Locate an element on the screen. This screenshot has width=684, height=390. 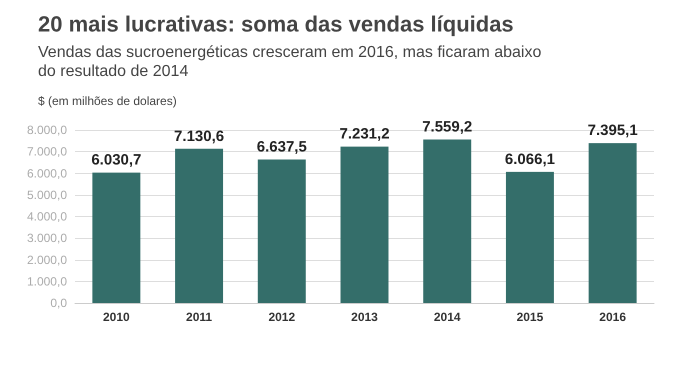
y-tick-label: 7.000,0 is located at coordinates (47, 151).